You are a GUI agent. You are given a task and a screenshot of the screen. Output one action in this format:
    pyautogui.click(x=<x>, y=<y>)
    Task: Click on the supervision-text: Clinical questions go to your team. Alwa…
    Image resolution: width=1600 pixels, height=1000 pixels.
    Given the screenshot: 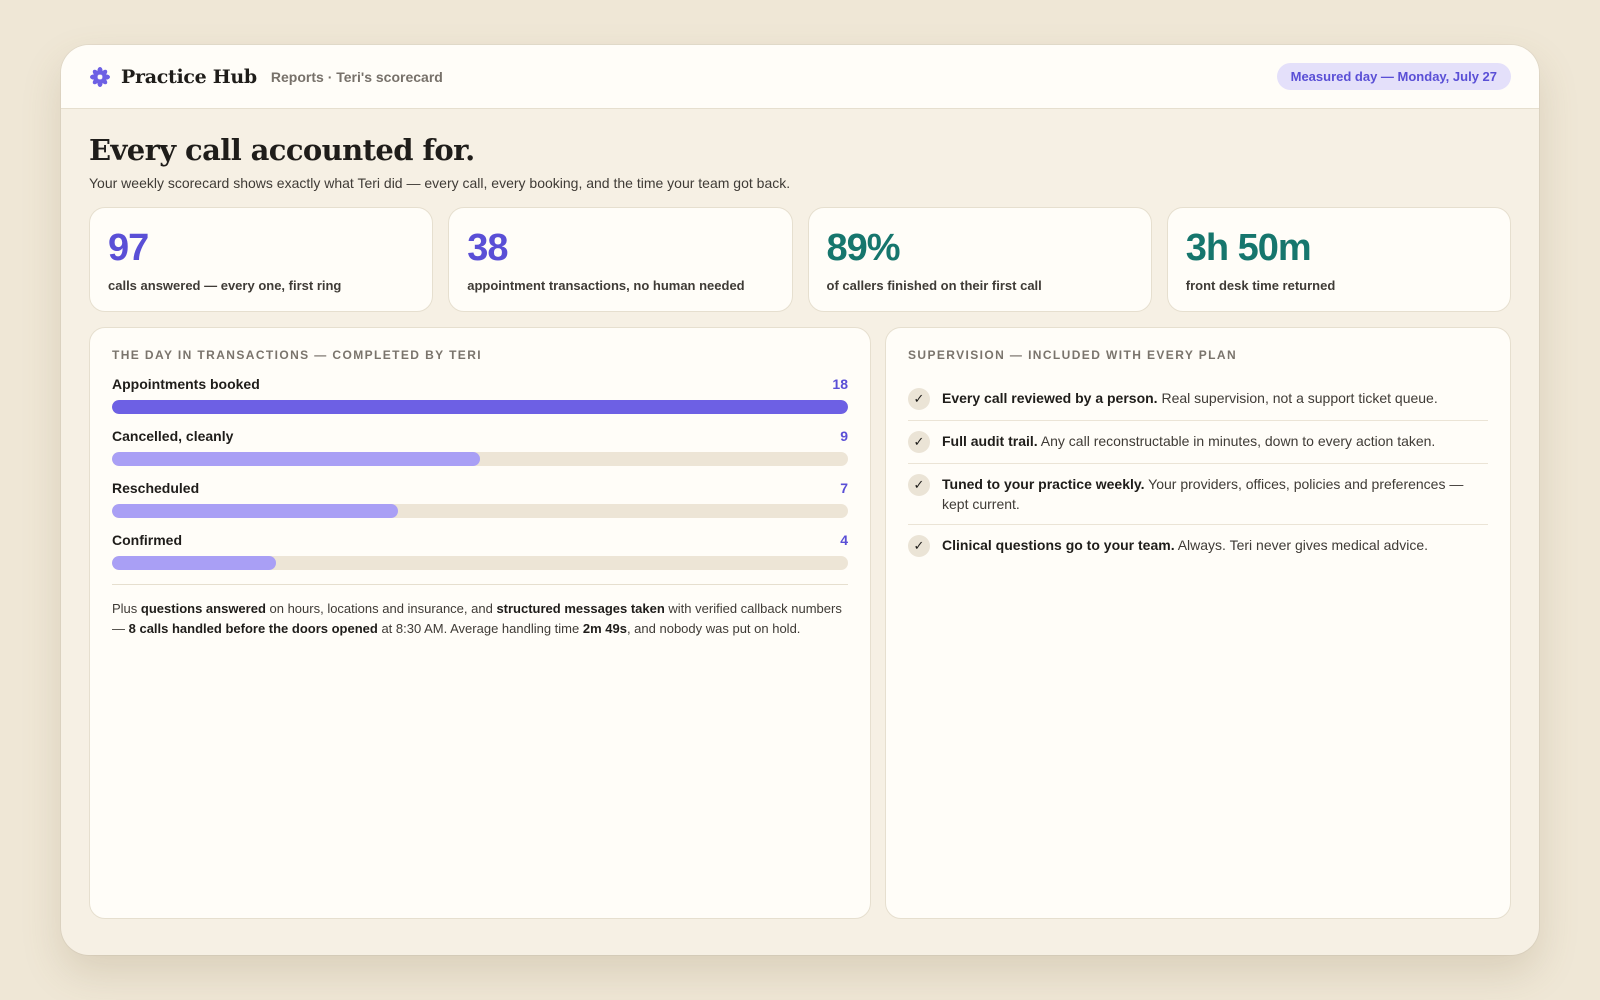 What is the action you would take?
    pyautogui.click(x=1185, y=545)
    